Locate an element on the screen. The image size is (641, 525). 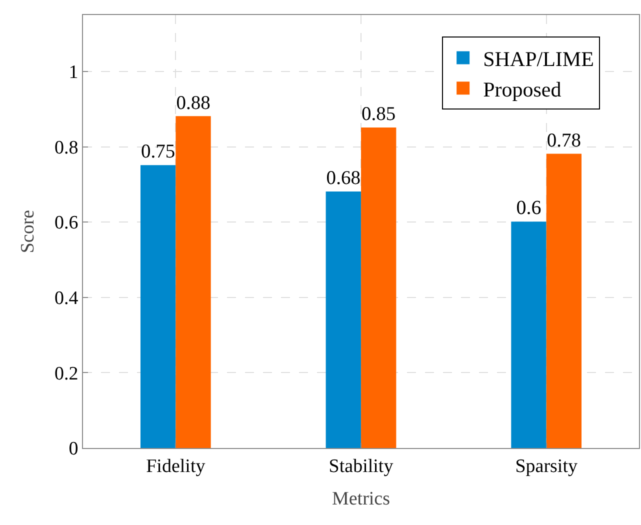
data-label: 0.6 is located at coordinates (529, 208).